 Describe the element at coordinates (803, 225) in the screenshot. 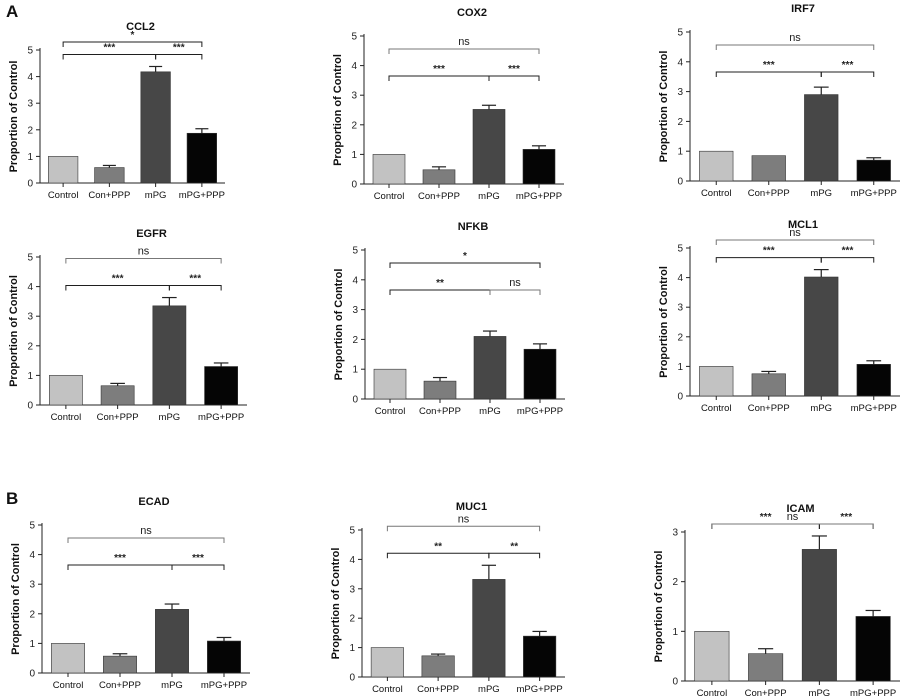

I see `chart-title: MCL1` at that location.